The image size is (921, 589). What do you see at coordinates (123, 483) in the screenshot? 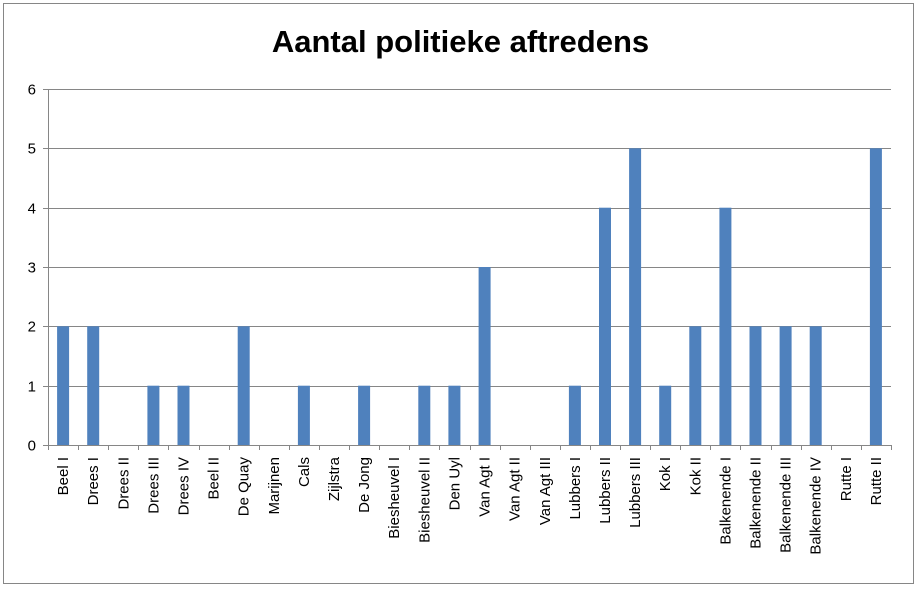
I see `x-tick-label: Drees II` at bounding box center [123, 483].